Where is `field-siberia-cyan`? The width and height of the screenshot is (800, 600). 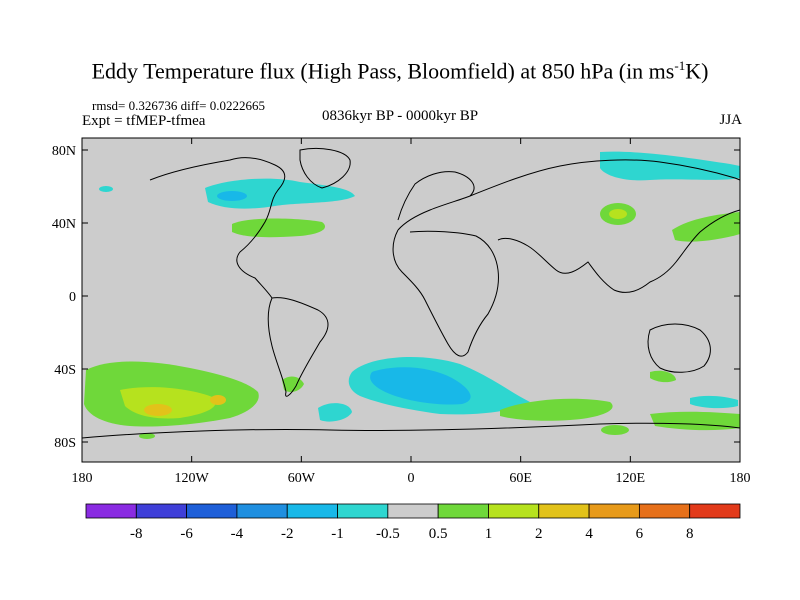 field-siberia-cyan is located at coordinates (670, 166).